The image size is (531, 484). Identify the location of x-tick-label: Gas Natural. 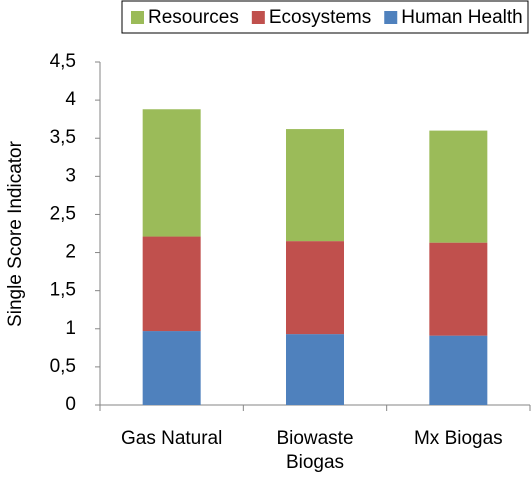
(171, 438).